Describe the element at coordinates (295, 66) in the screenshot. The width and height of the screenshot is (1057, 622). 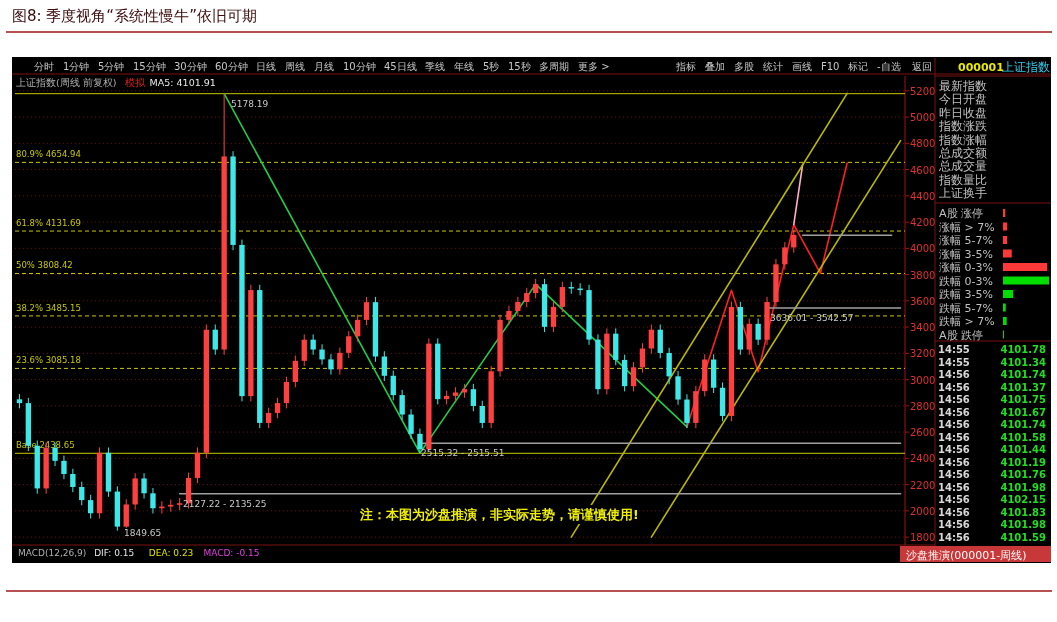
I see `text: 周线` at that location.